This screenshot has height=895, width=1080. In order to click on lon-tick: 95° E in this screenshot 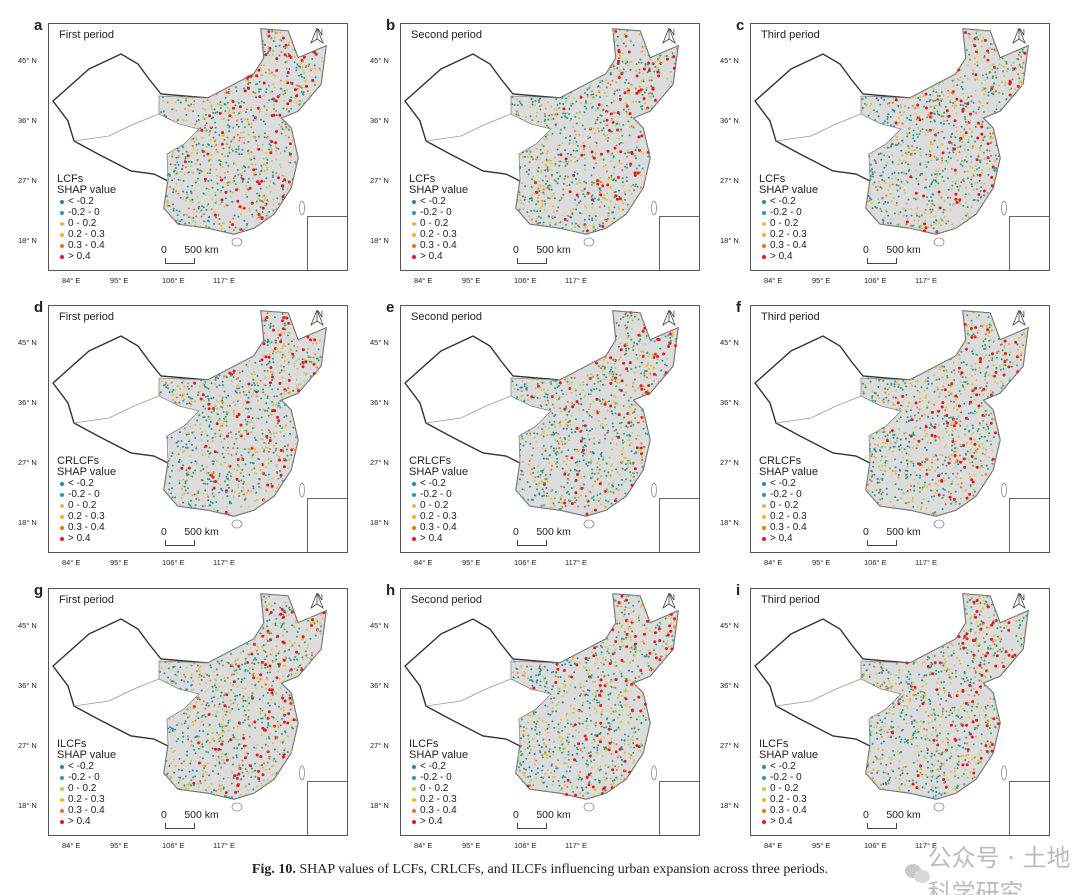, I will do `click(119, 280)`.